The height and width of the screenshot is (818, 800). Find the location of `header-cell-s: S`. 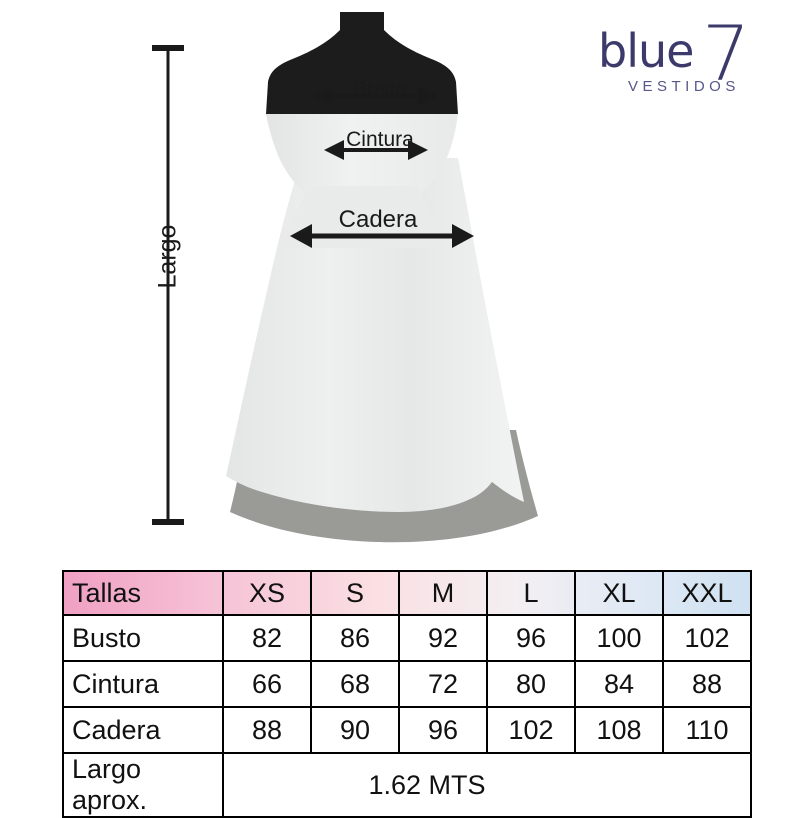

header-cell-s: S is located at coordinates (355, 593).